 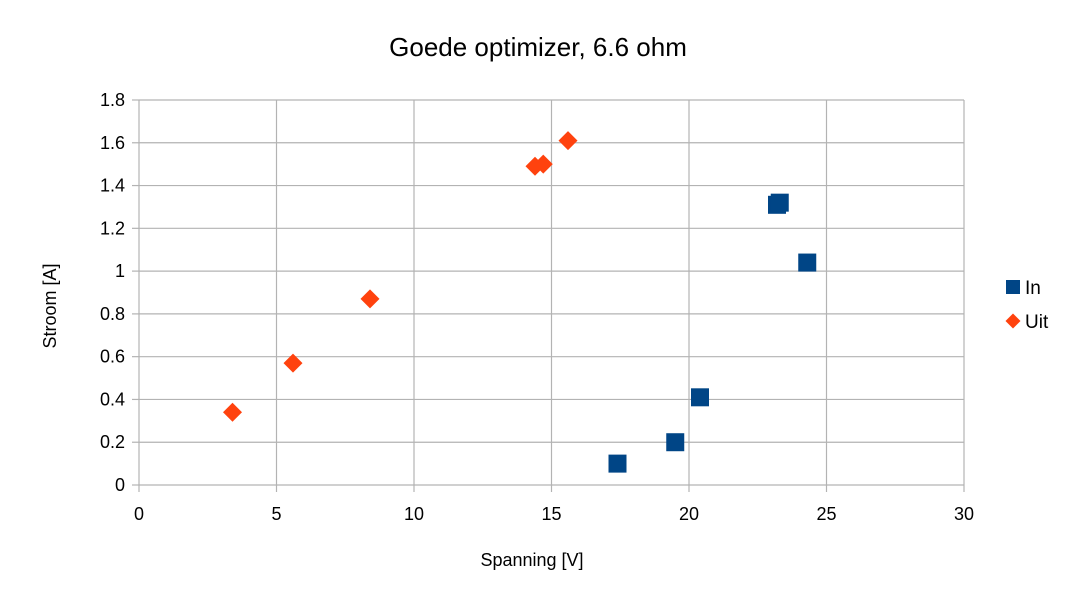 I want to click on x-tick-label: 5, so click(x=276, y=514).